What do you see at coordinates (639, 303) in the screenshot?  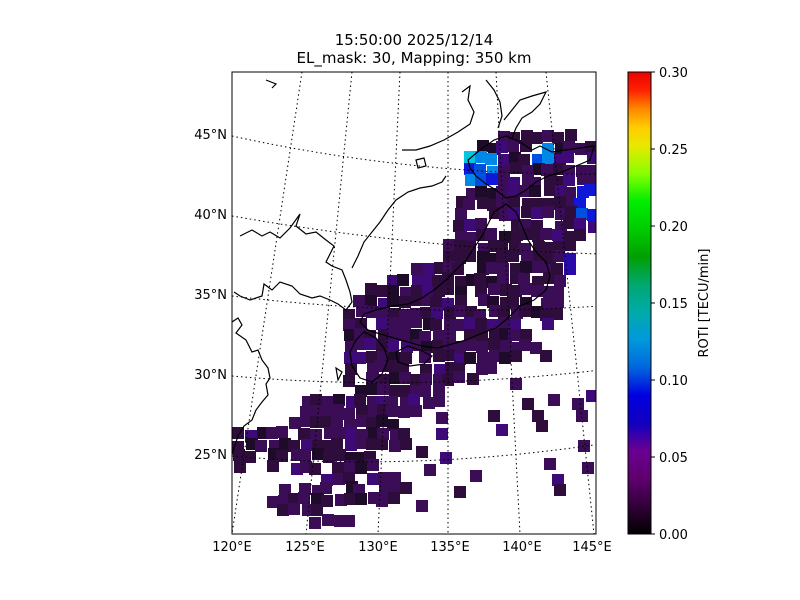 I see `colorbar-gradient` at bounding box center [639, 303].